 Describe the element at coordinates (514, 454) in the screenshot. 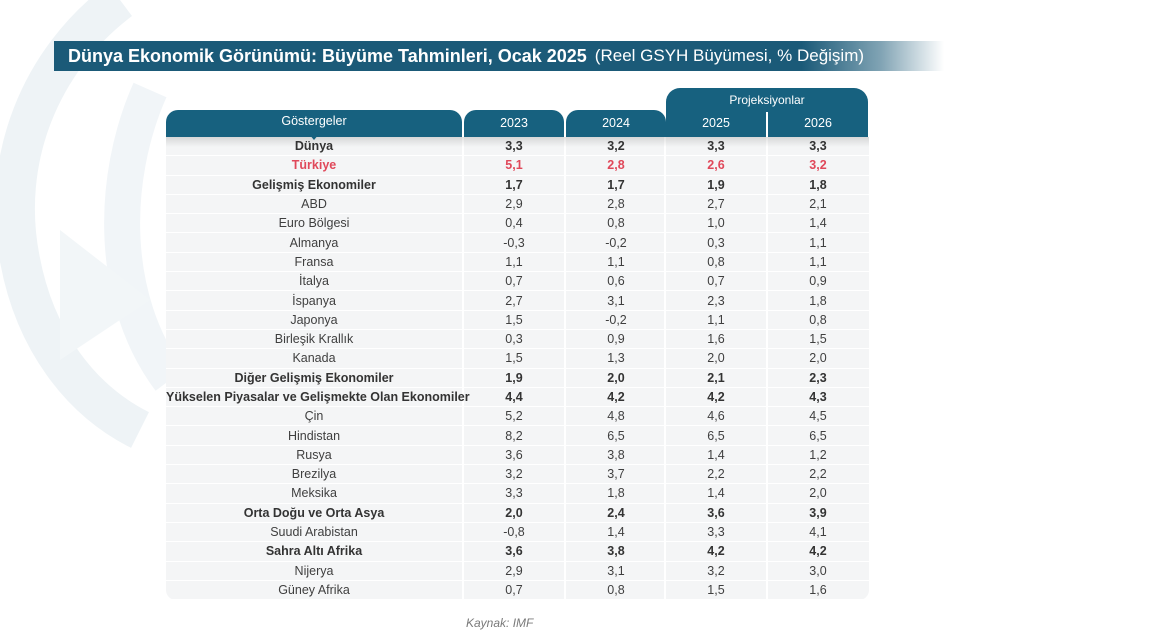

I see `row-value-2023: 3,6` at that location.